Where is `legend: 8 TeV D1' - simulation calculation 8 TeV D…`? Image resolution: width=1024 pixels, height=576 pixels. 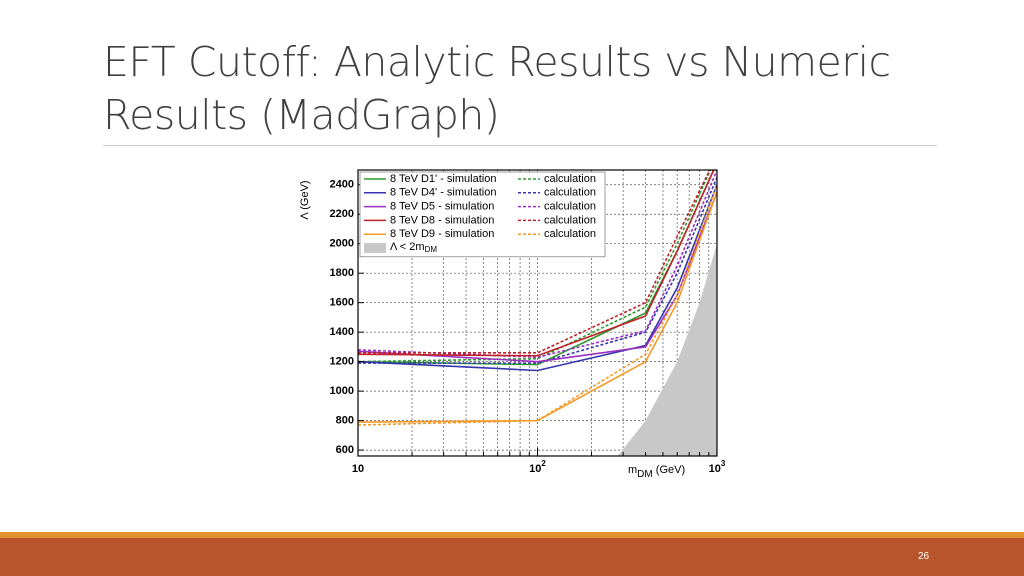
legend: 8 TeV D1' - simulation calculation 8 TeV D… is located at coordinates (482, 214).